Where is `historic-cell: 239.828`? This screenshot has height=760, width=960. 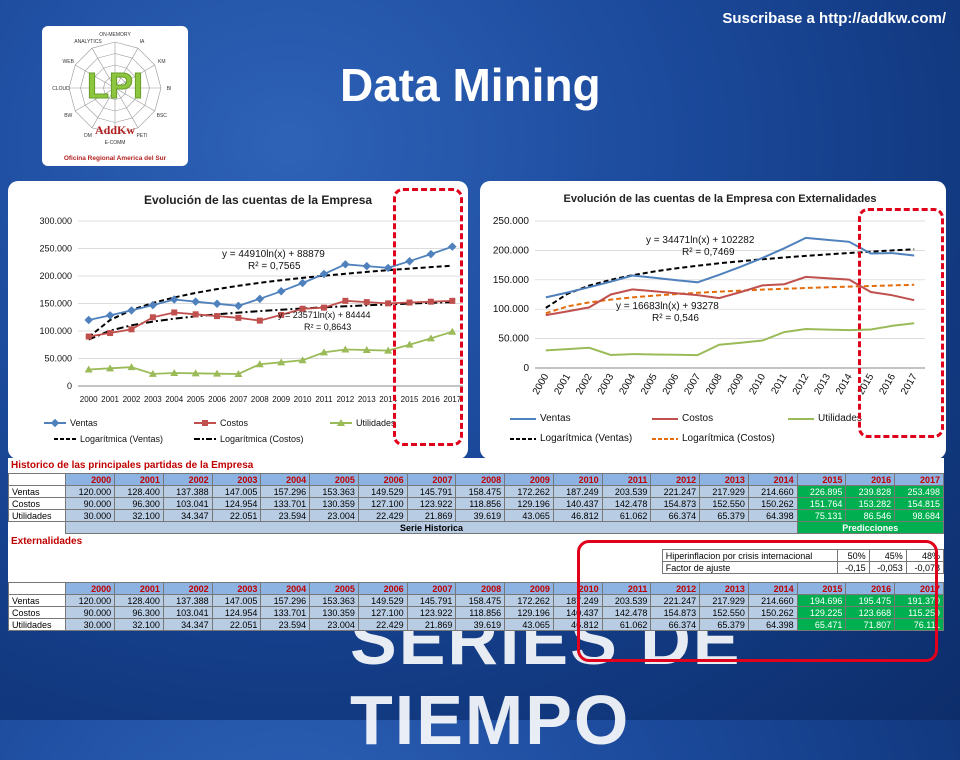
historic-cell: 239.828 is located at coordinates (870, 491).